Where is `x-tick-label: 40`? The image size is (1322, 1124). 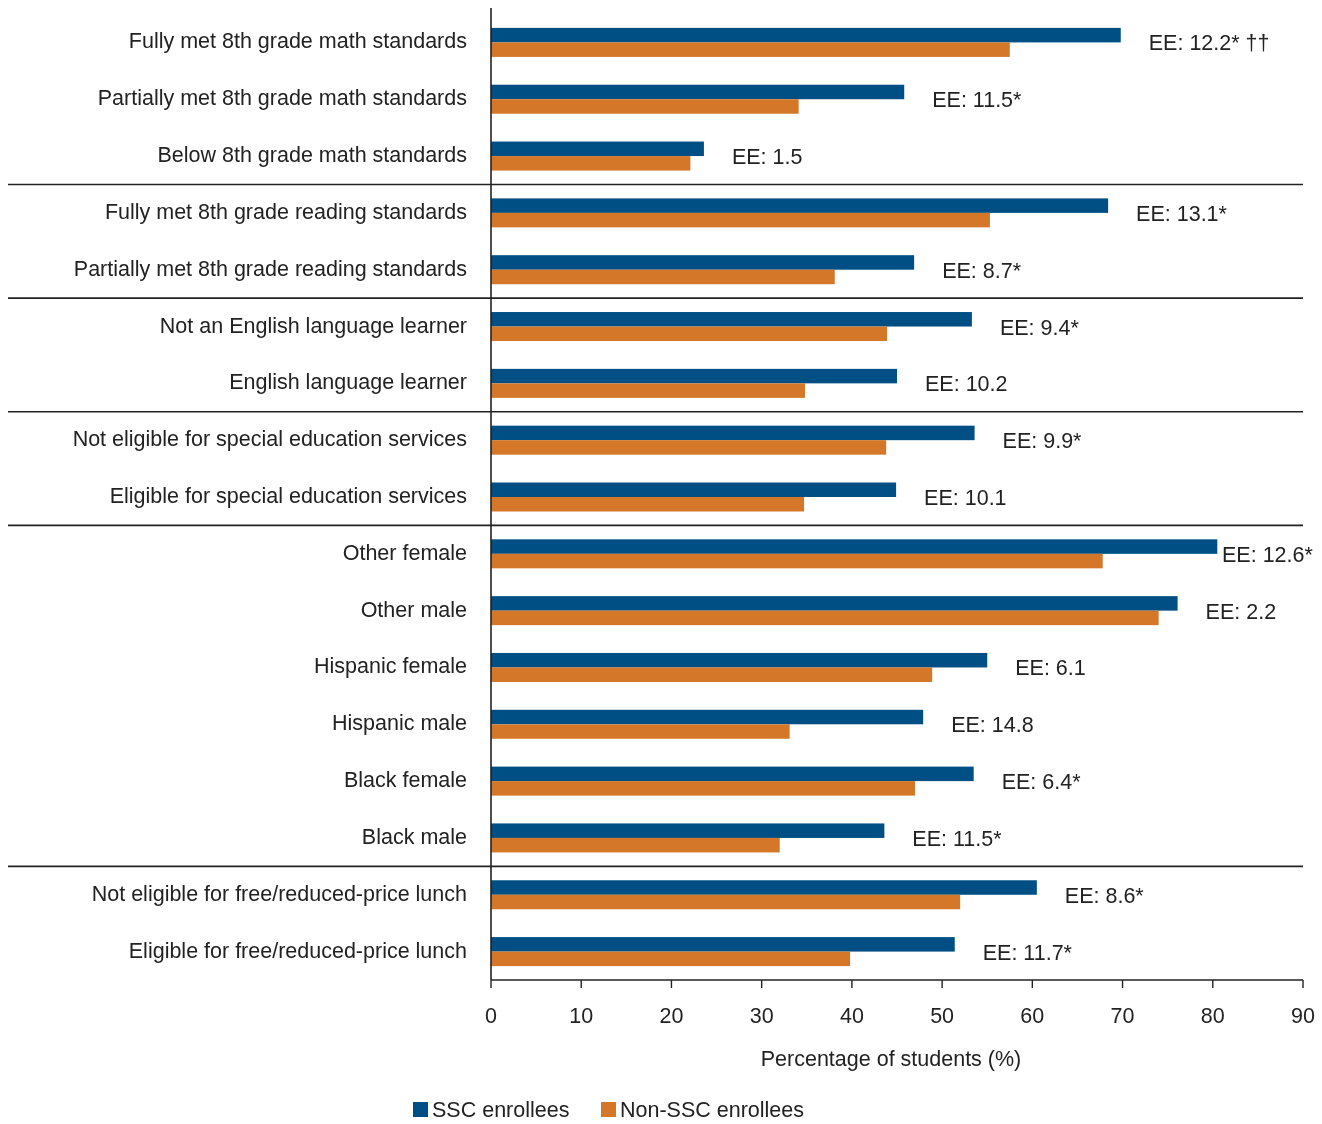
x-tick-label: 40 is located at coordinates (851, 1016).